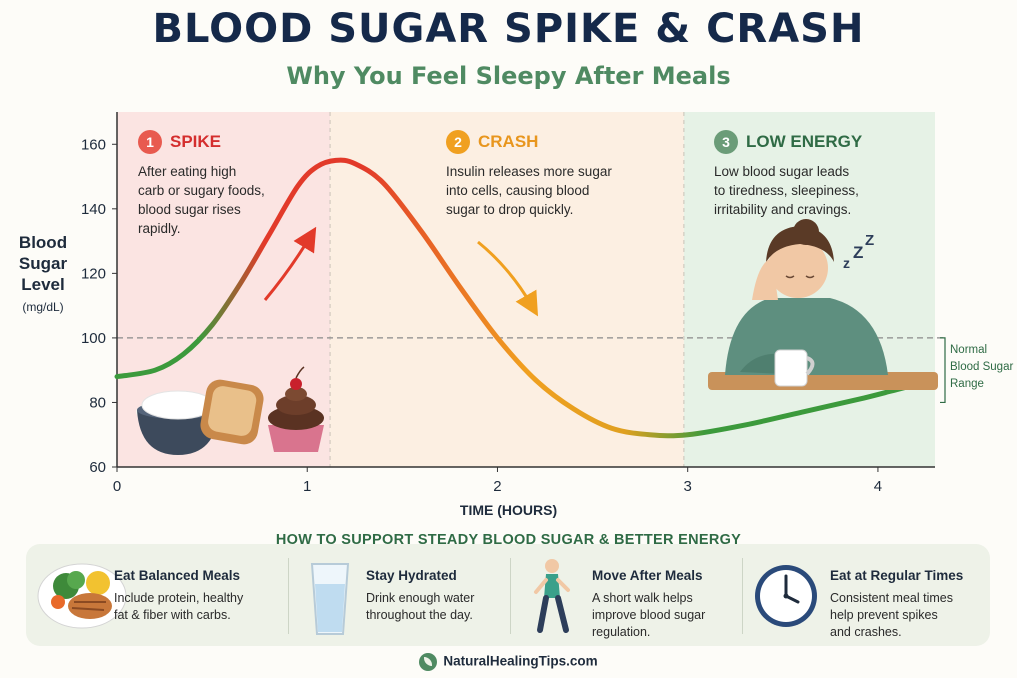  I want to click on x-tick-label: 2, so click(497, 486).